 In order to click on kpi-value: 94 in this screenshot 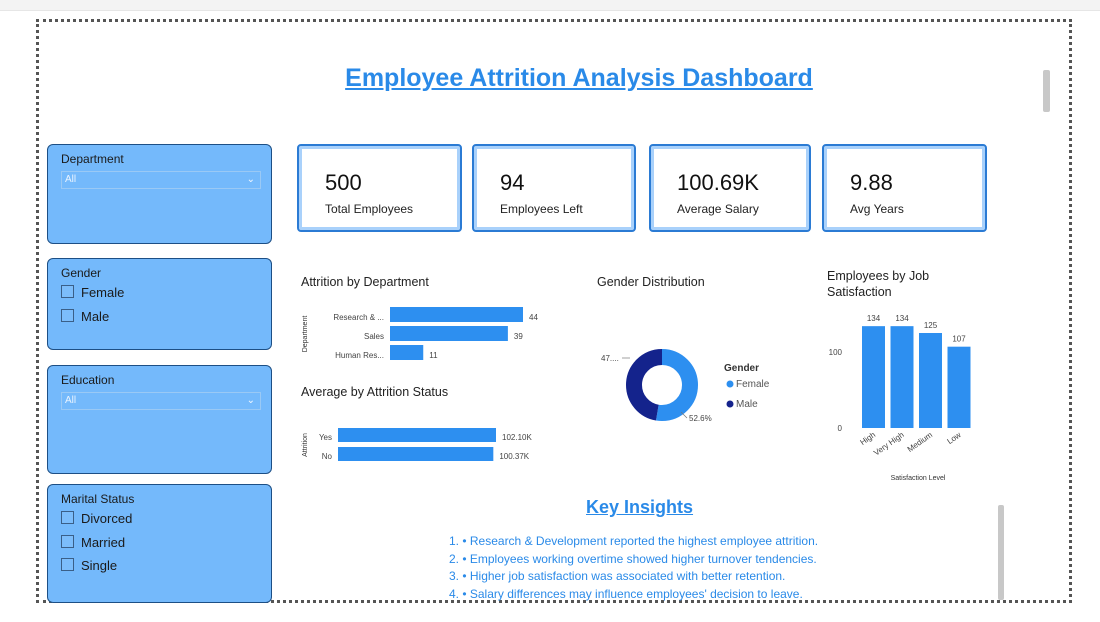, I will do `click(512, 182)`.